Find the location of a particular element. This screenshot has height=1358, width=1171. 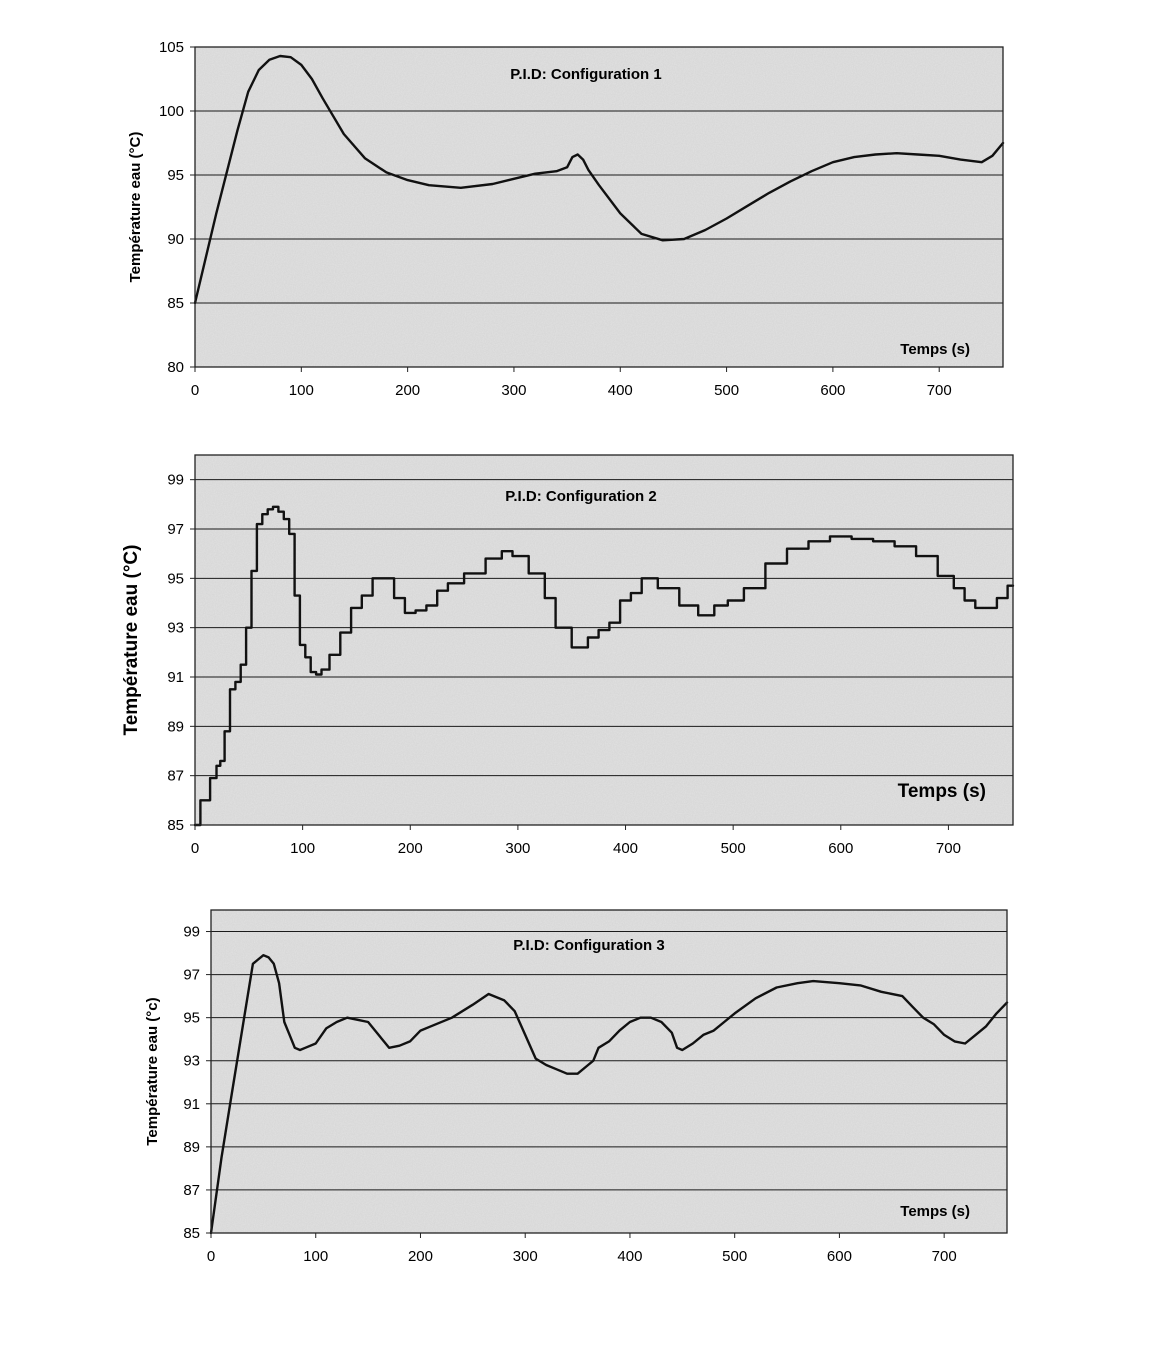

y-axis: 80 85 90 95 100 105 is located at coordinates (177, 207).